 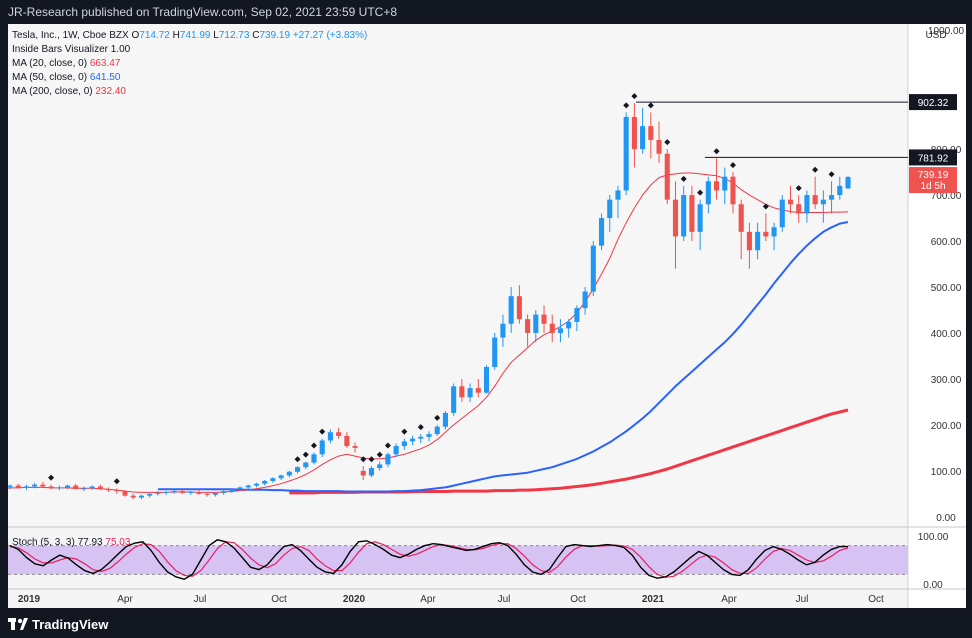 I want to click on legend-indicator-row: MA (200, close, 0) 232.40, so click(x=69, y=91).